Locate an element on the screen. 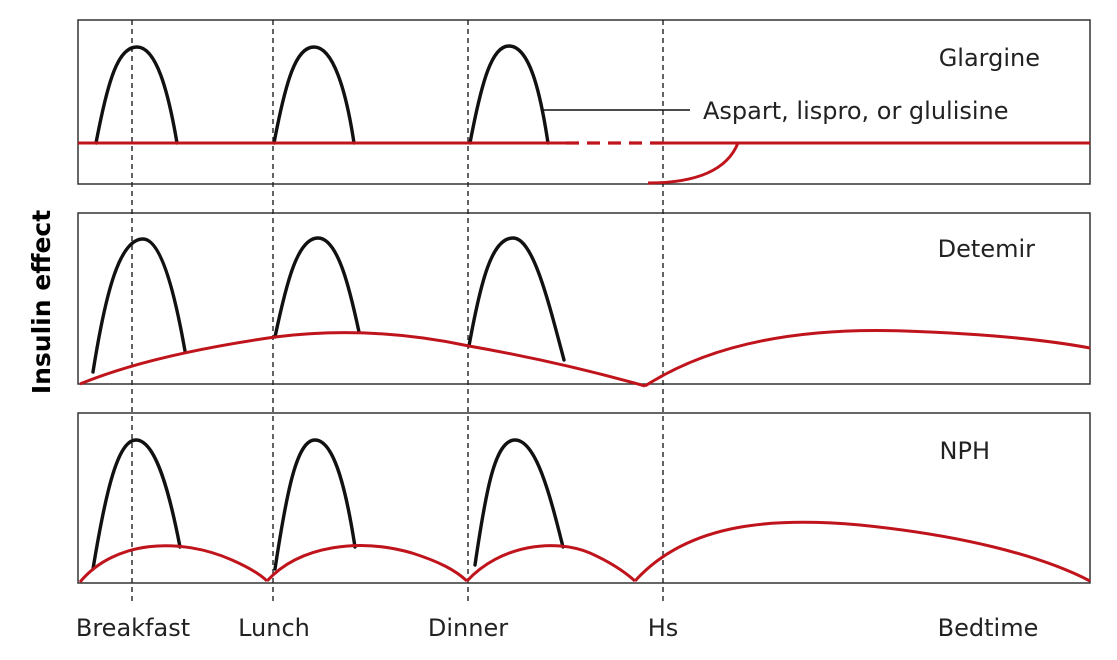  detemir-rapid-peak-lunch is located at coordinates (317, 287).